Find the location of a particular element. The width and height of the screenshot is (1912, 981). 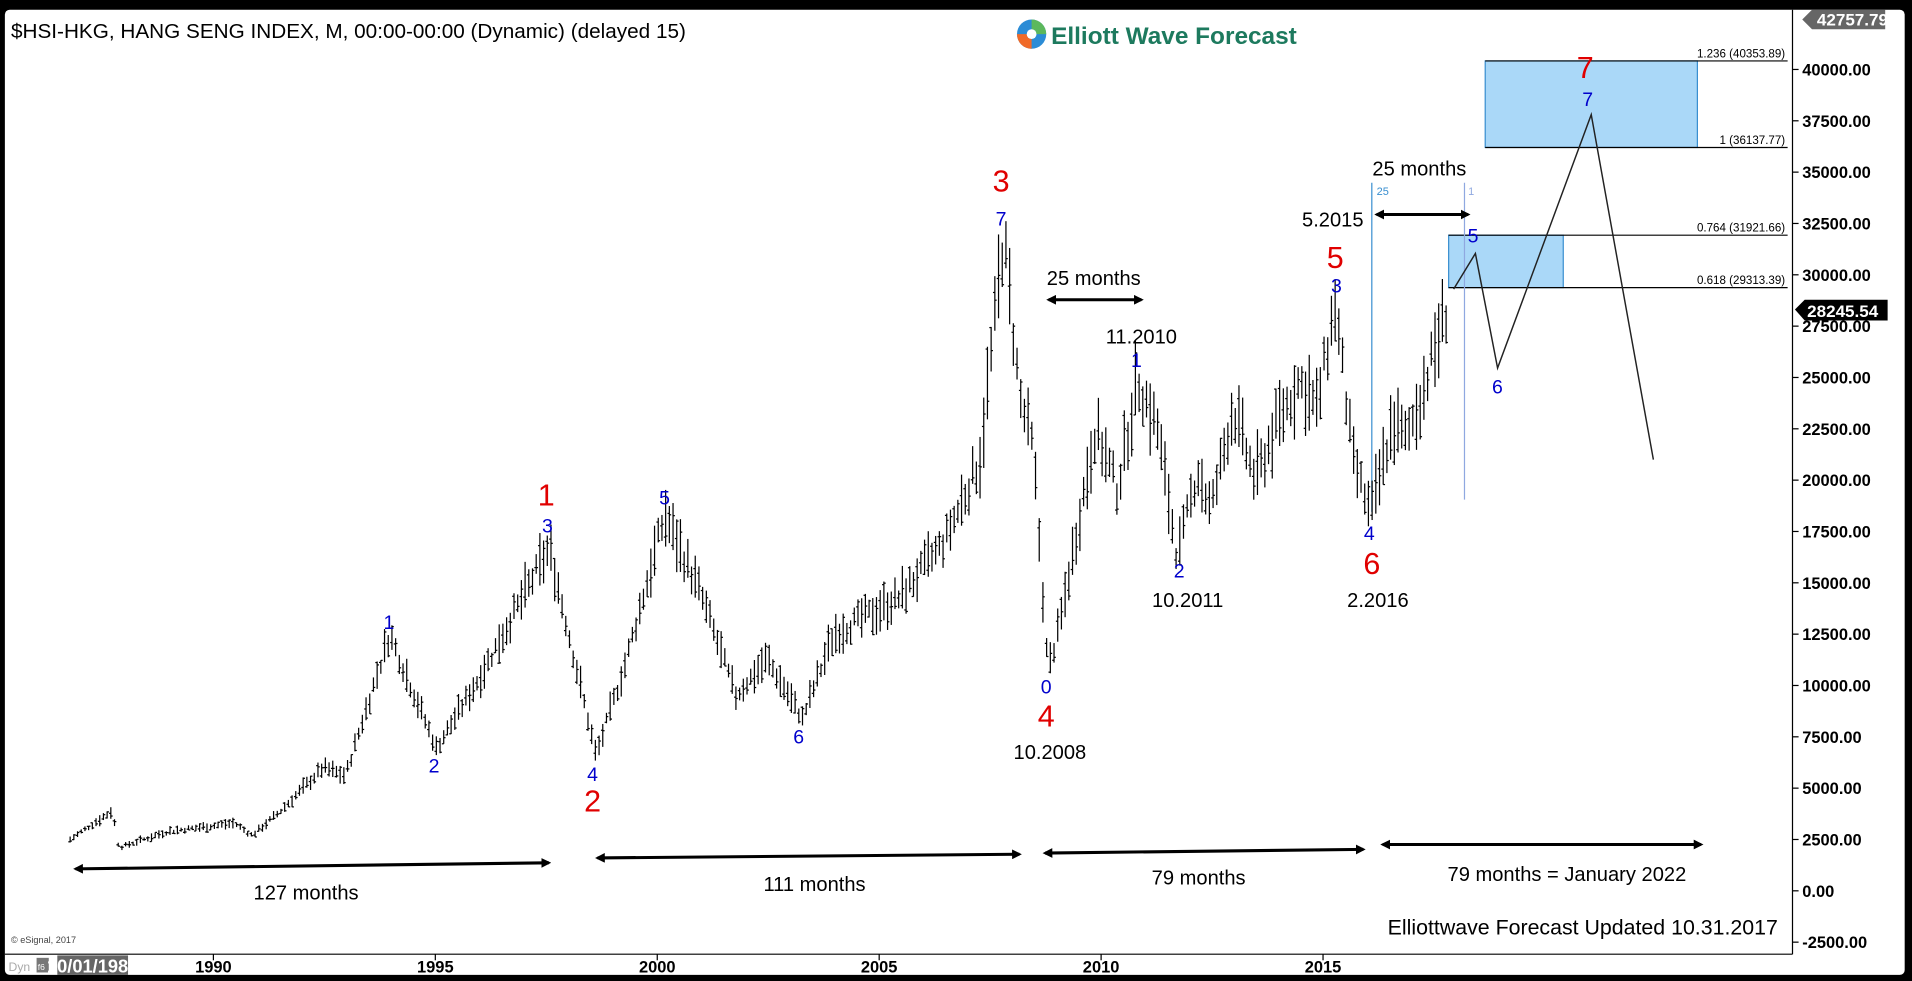

lock-icon: f6 is located at coordinates (42, 965).